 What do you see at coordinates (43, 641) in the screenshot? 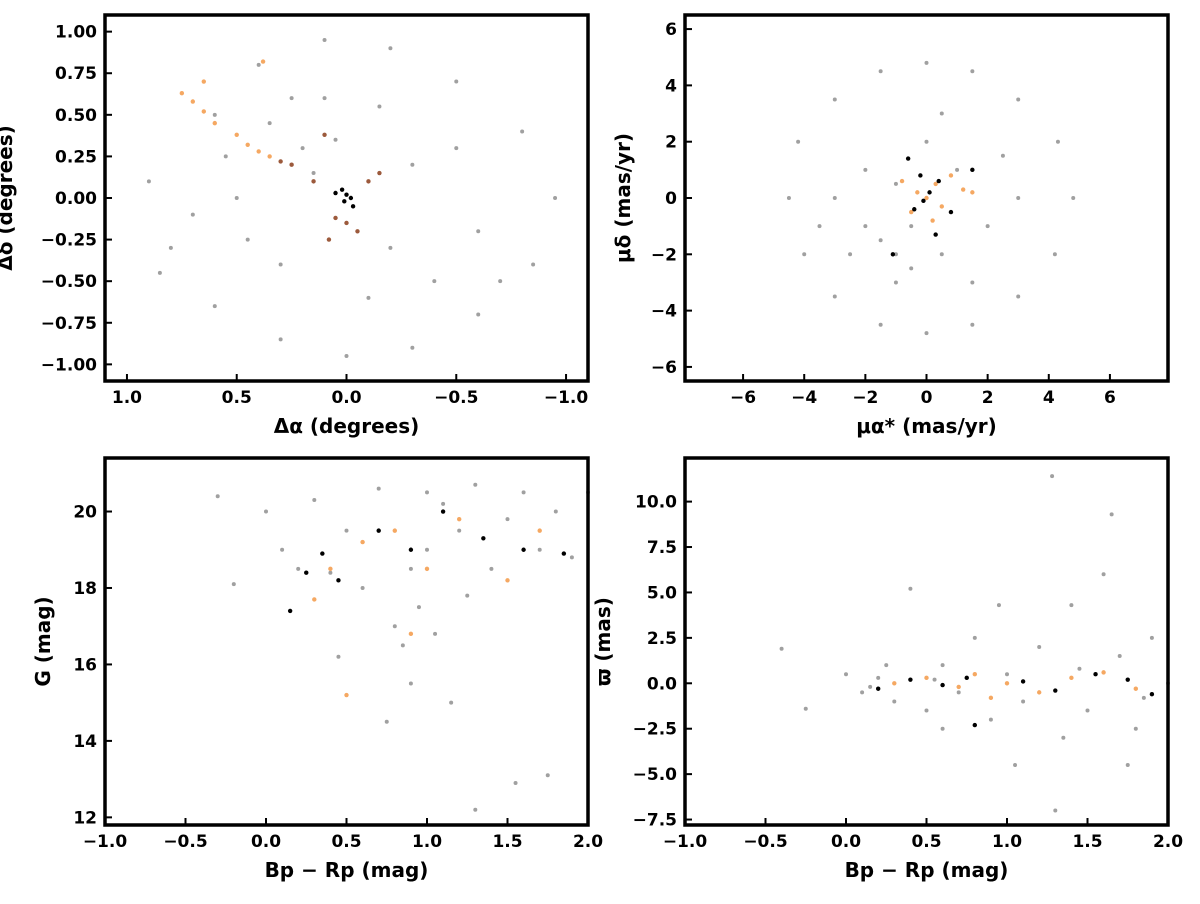
I see `y-axis-label: G (mag)` at bounding box center [43, 641].